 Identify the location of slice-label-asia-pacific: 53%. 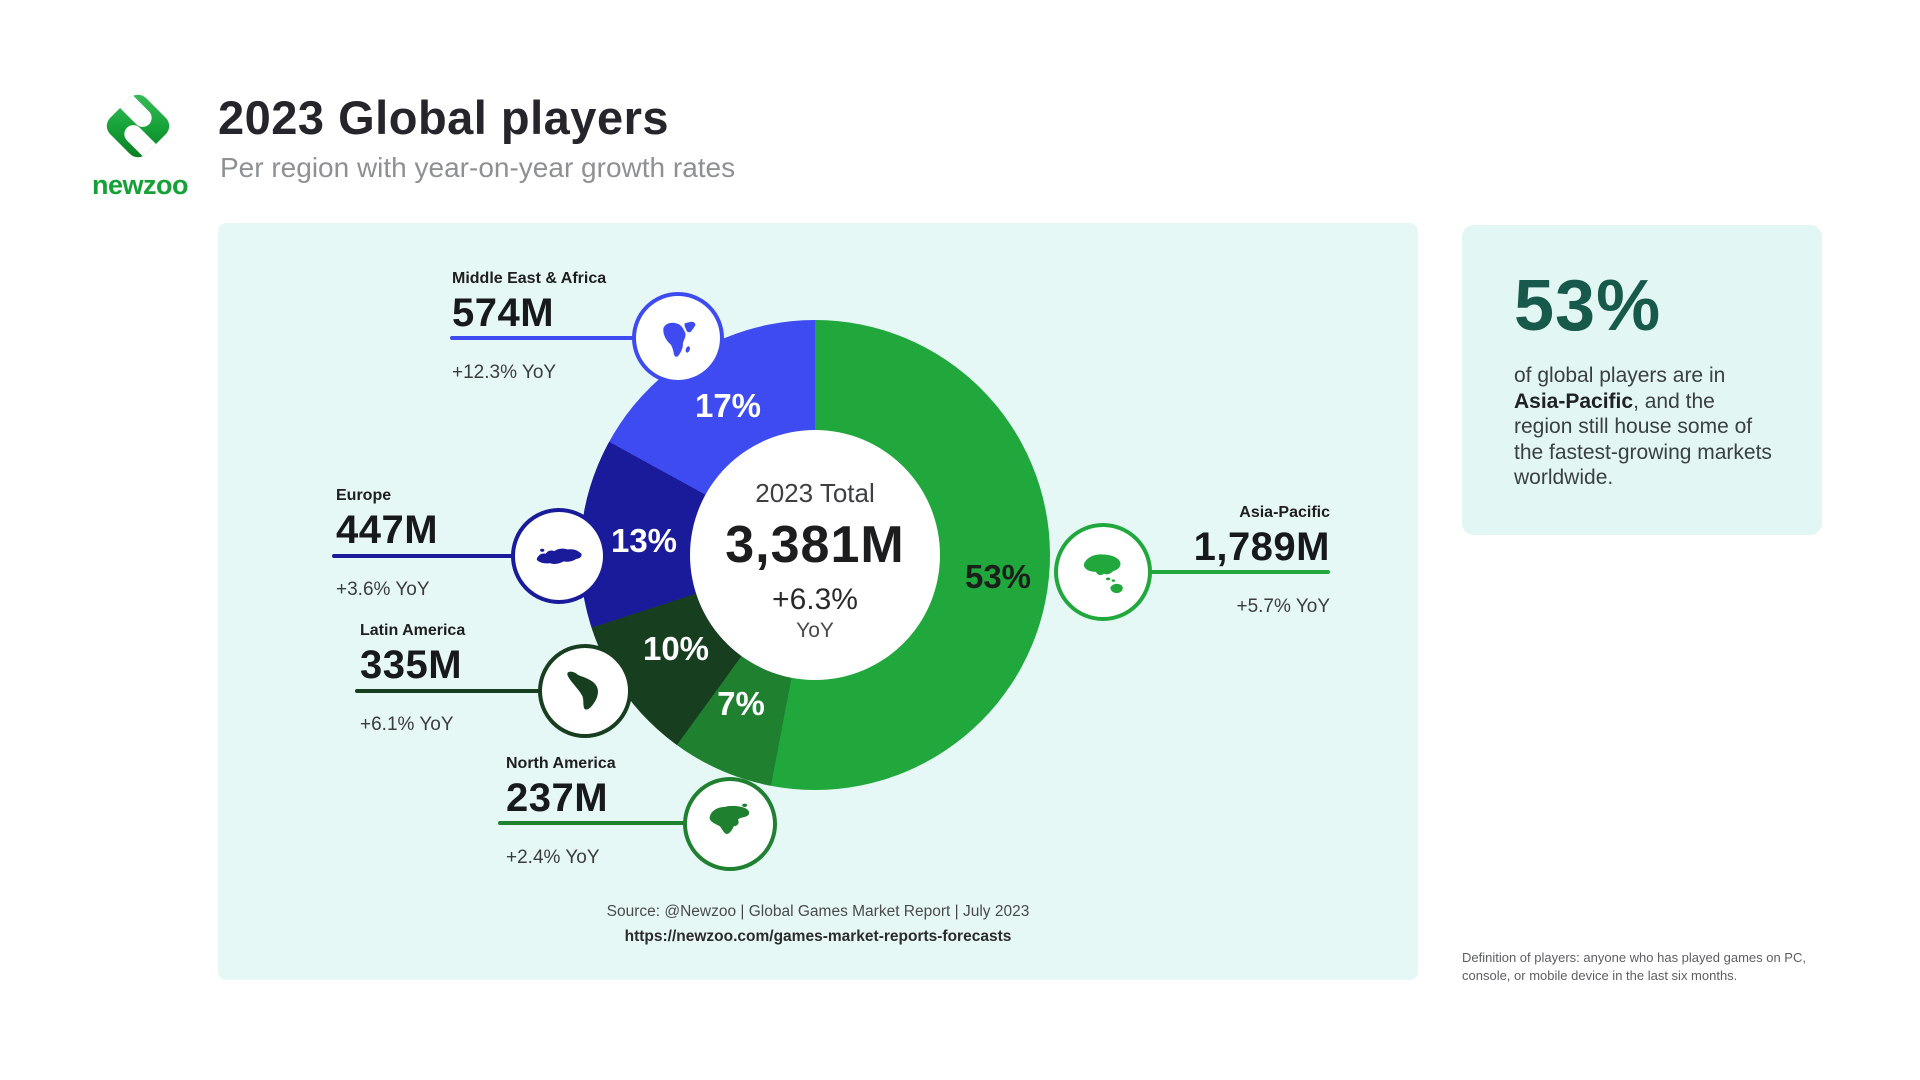
(998, 576).